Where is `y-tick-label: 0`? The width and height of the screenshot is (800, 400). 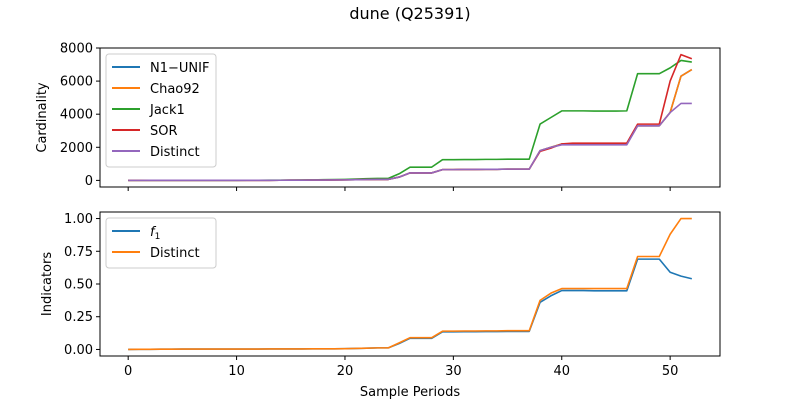
y-tick-label: 0 is located at coordinates (89, 181).